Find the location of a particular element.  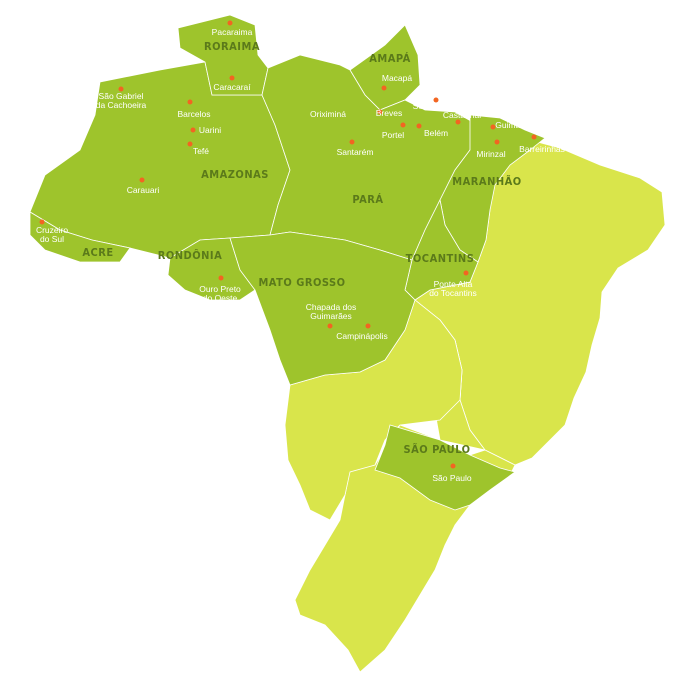

city-label-breves: Breves is located at coordinates (389, 113).